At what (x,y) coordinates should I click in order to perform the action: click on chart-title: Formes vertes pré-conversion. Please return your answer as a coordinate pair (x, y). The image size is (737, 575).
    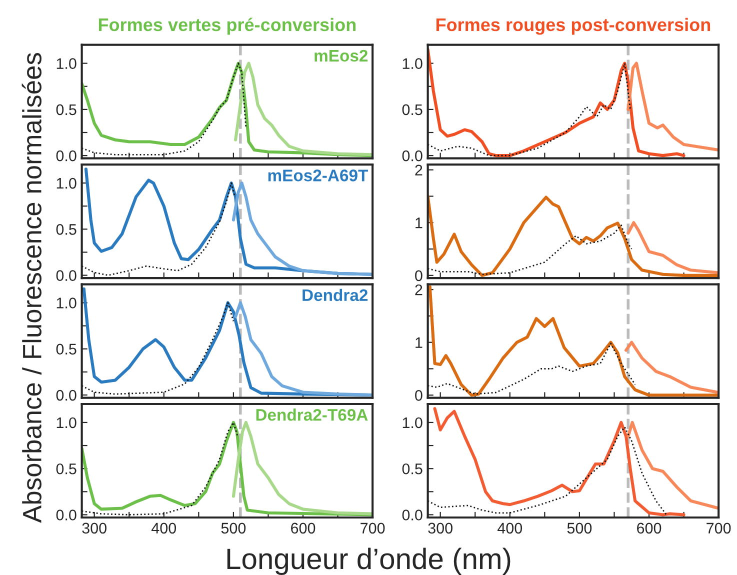
    Looking at the image, I should click on (227, 26).